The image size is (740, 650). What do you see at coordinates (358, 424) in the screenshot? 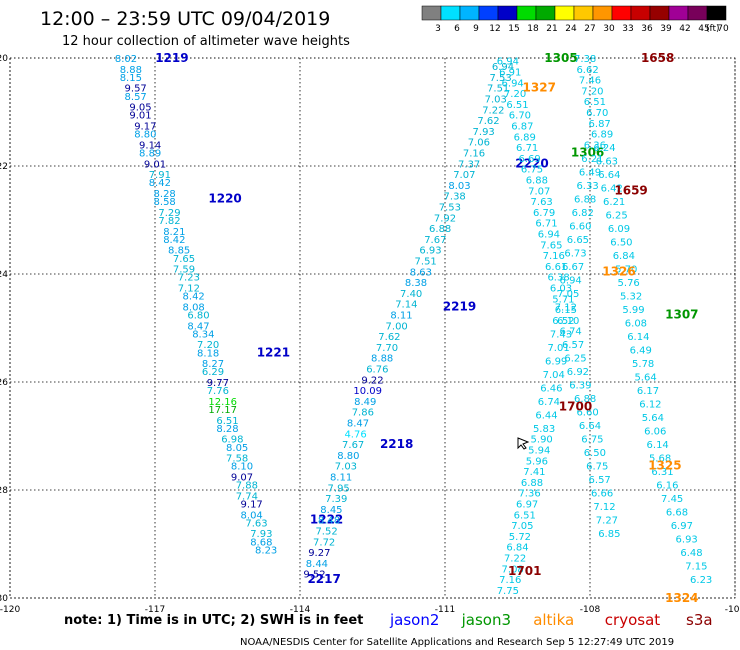
I see `wave-height-value: 8.47` at bounding box center [358, 424].